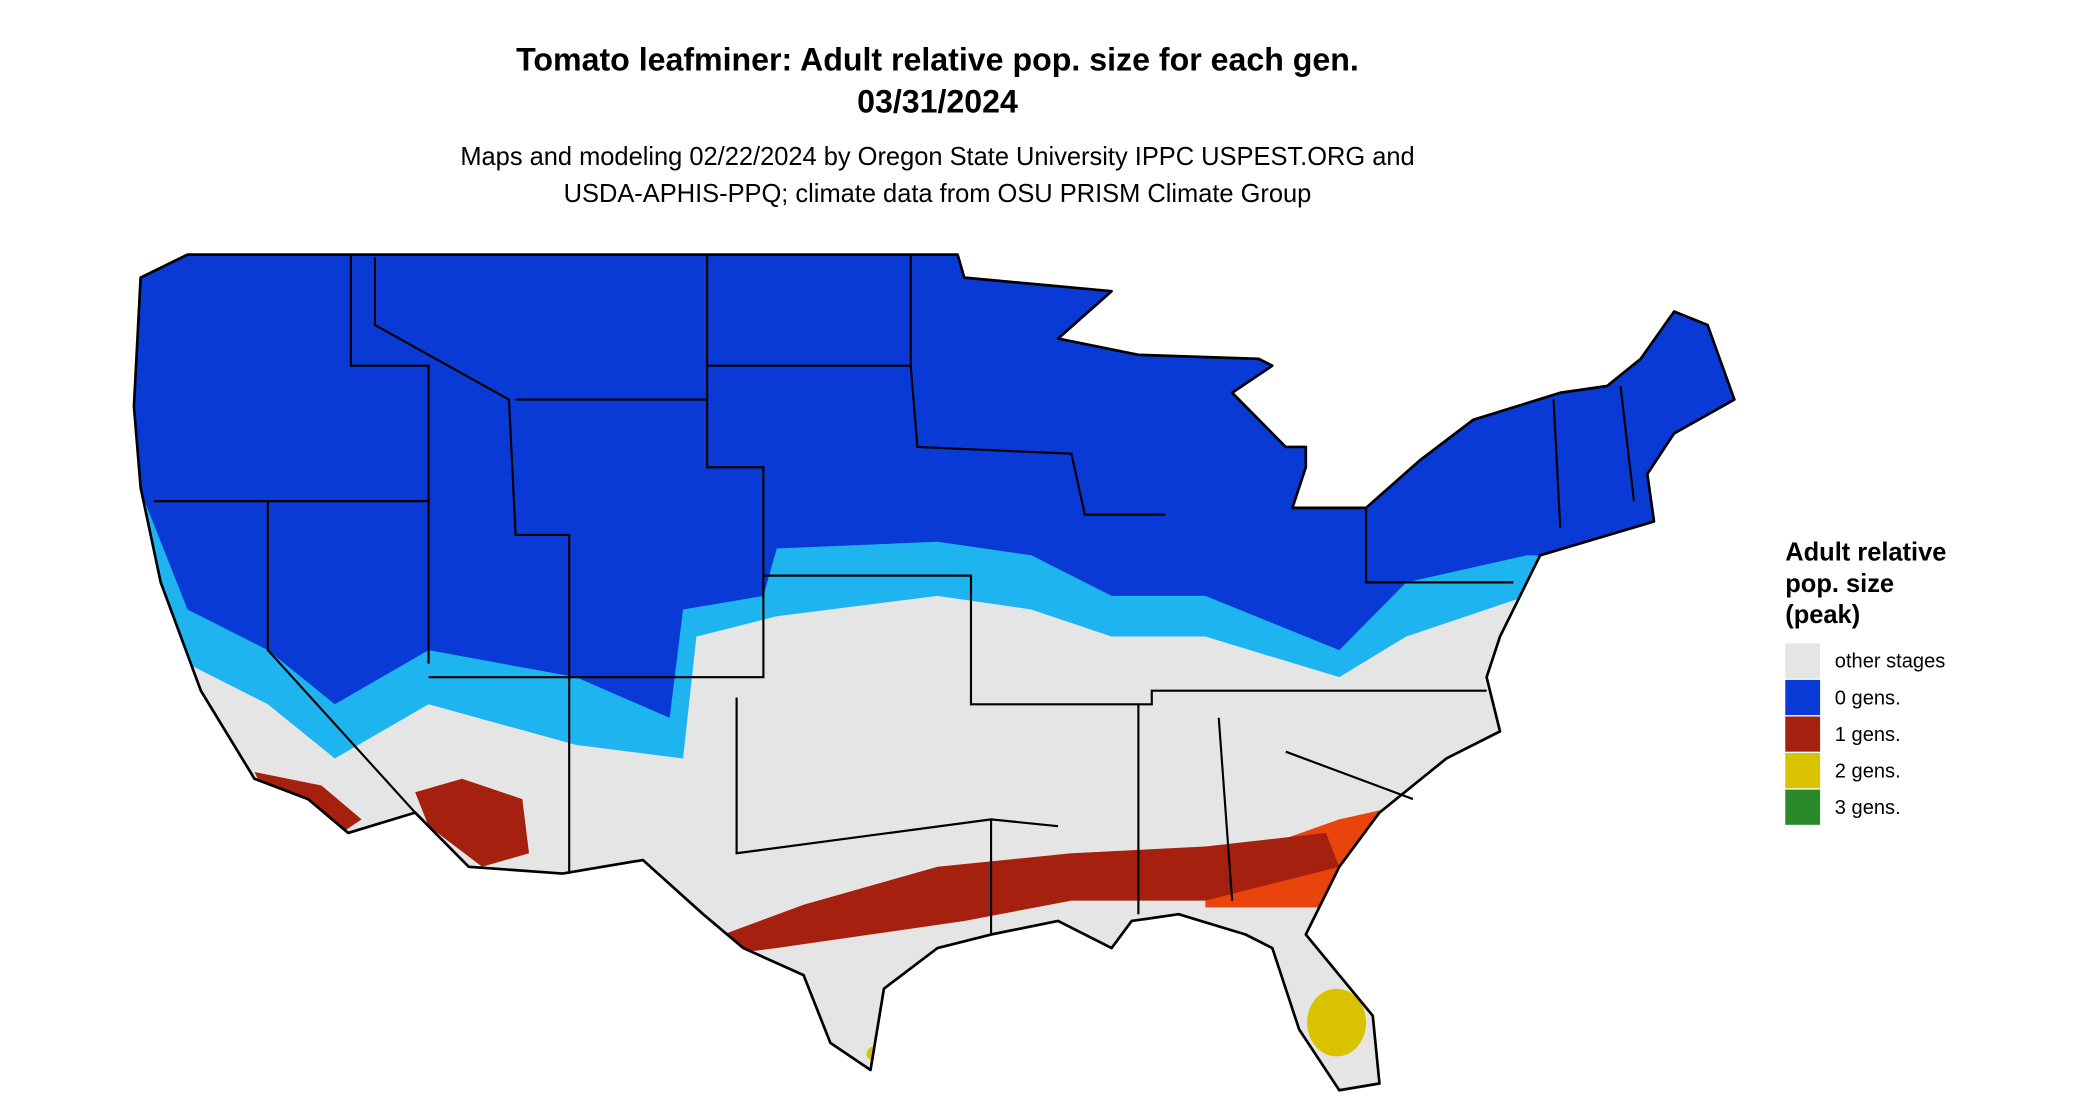 This screenshot has height=1116, width=2100. What do you see at coordinates (1868, 808) in the screenshot?
I see `legend-label: 3 gens.` at bounding box center [1868, 808].